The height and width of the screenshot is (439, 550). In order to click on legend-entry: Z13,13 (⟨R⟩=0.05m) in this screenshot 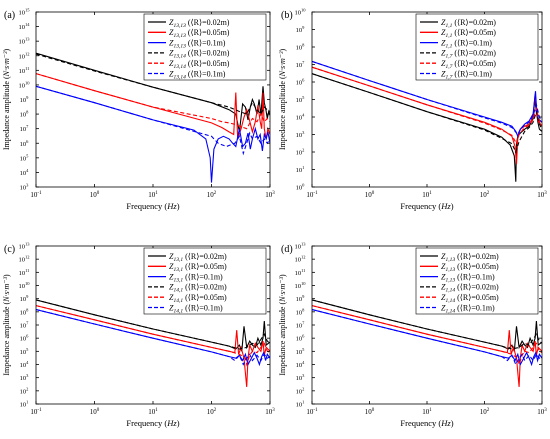, I will do `click(199, 33)`.